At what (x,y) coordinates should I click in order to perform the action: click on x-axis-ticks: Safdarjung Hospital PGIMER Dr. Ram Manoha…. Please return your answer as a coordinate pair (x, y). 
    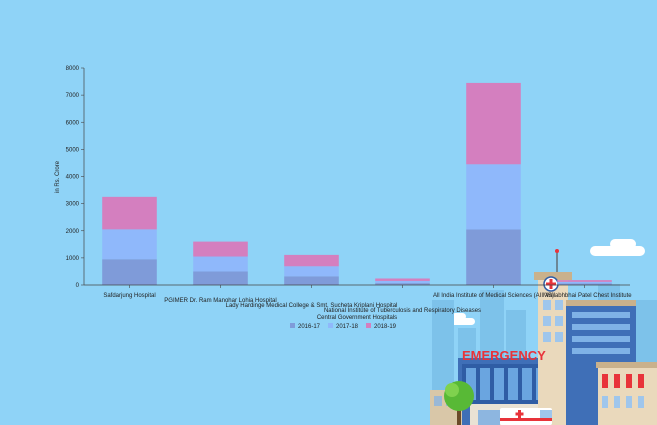
    Looking at the image, I should click on (367, 299).